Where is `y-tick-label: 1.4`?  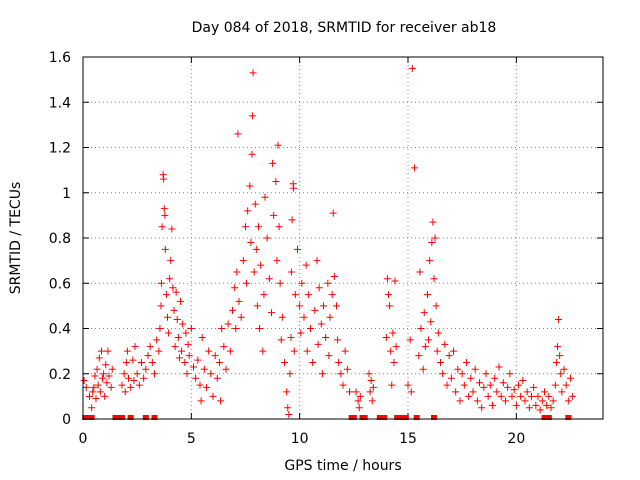 y-tick-label: 1.4 is located at coordinates (60, 103).